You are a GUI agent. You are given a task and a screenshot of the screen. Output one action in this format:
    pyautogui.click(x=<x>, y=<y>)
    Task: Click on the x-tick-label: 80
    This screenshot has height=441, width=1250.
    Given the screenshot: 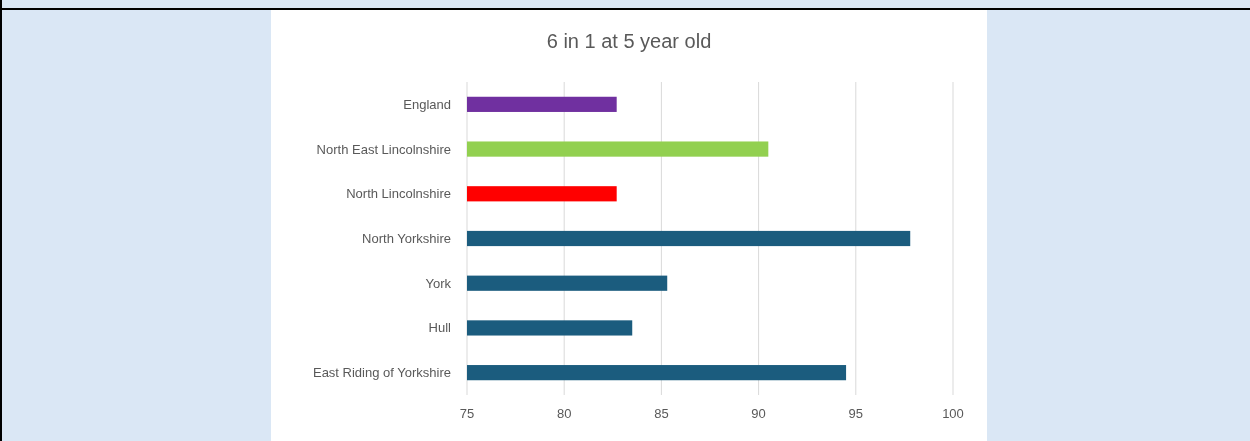 What is the action you would take?
    pyautogui.click(x=564, y=413)
    